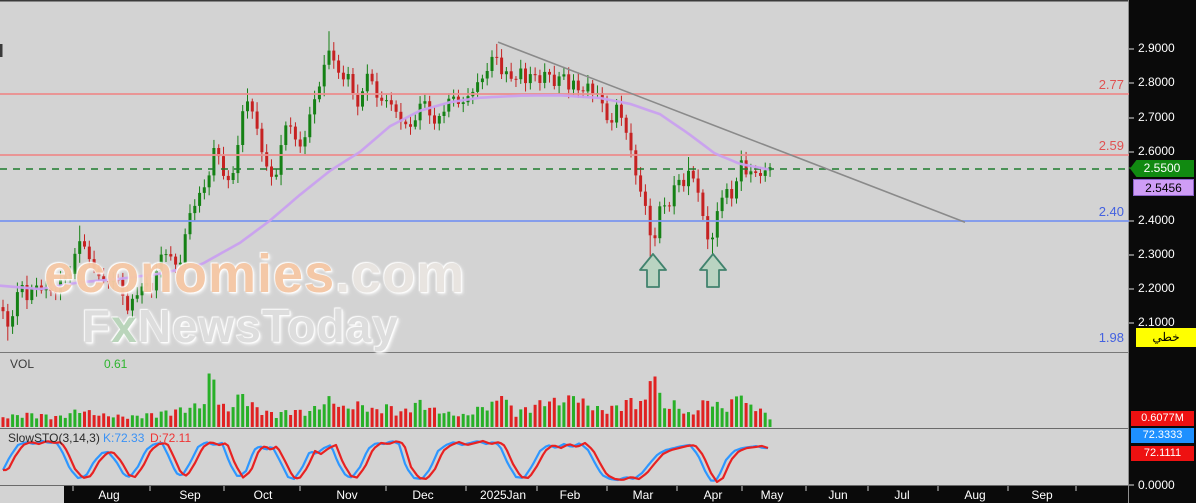 This screenshot has height=503, width=1196. I want to click on stochastic-k-line, so click(385, 460).